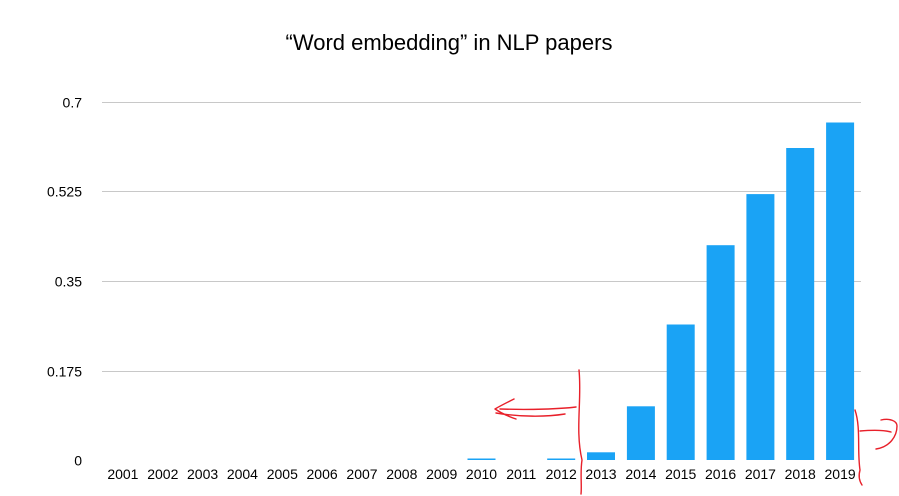 This screenshot has width=899, height=496. What do you see at coordinates (68, 282) in the screenshot?
I see `y-tick-label: 0.35` at bounding box center [68, 282].